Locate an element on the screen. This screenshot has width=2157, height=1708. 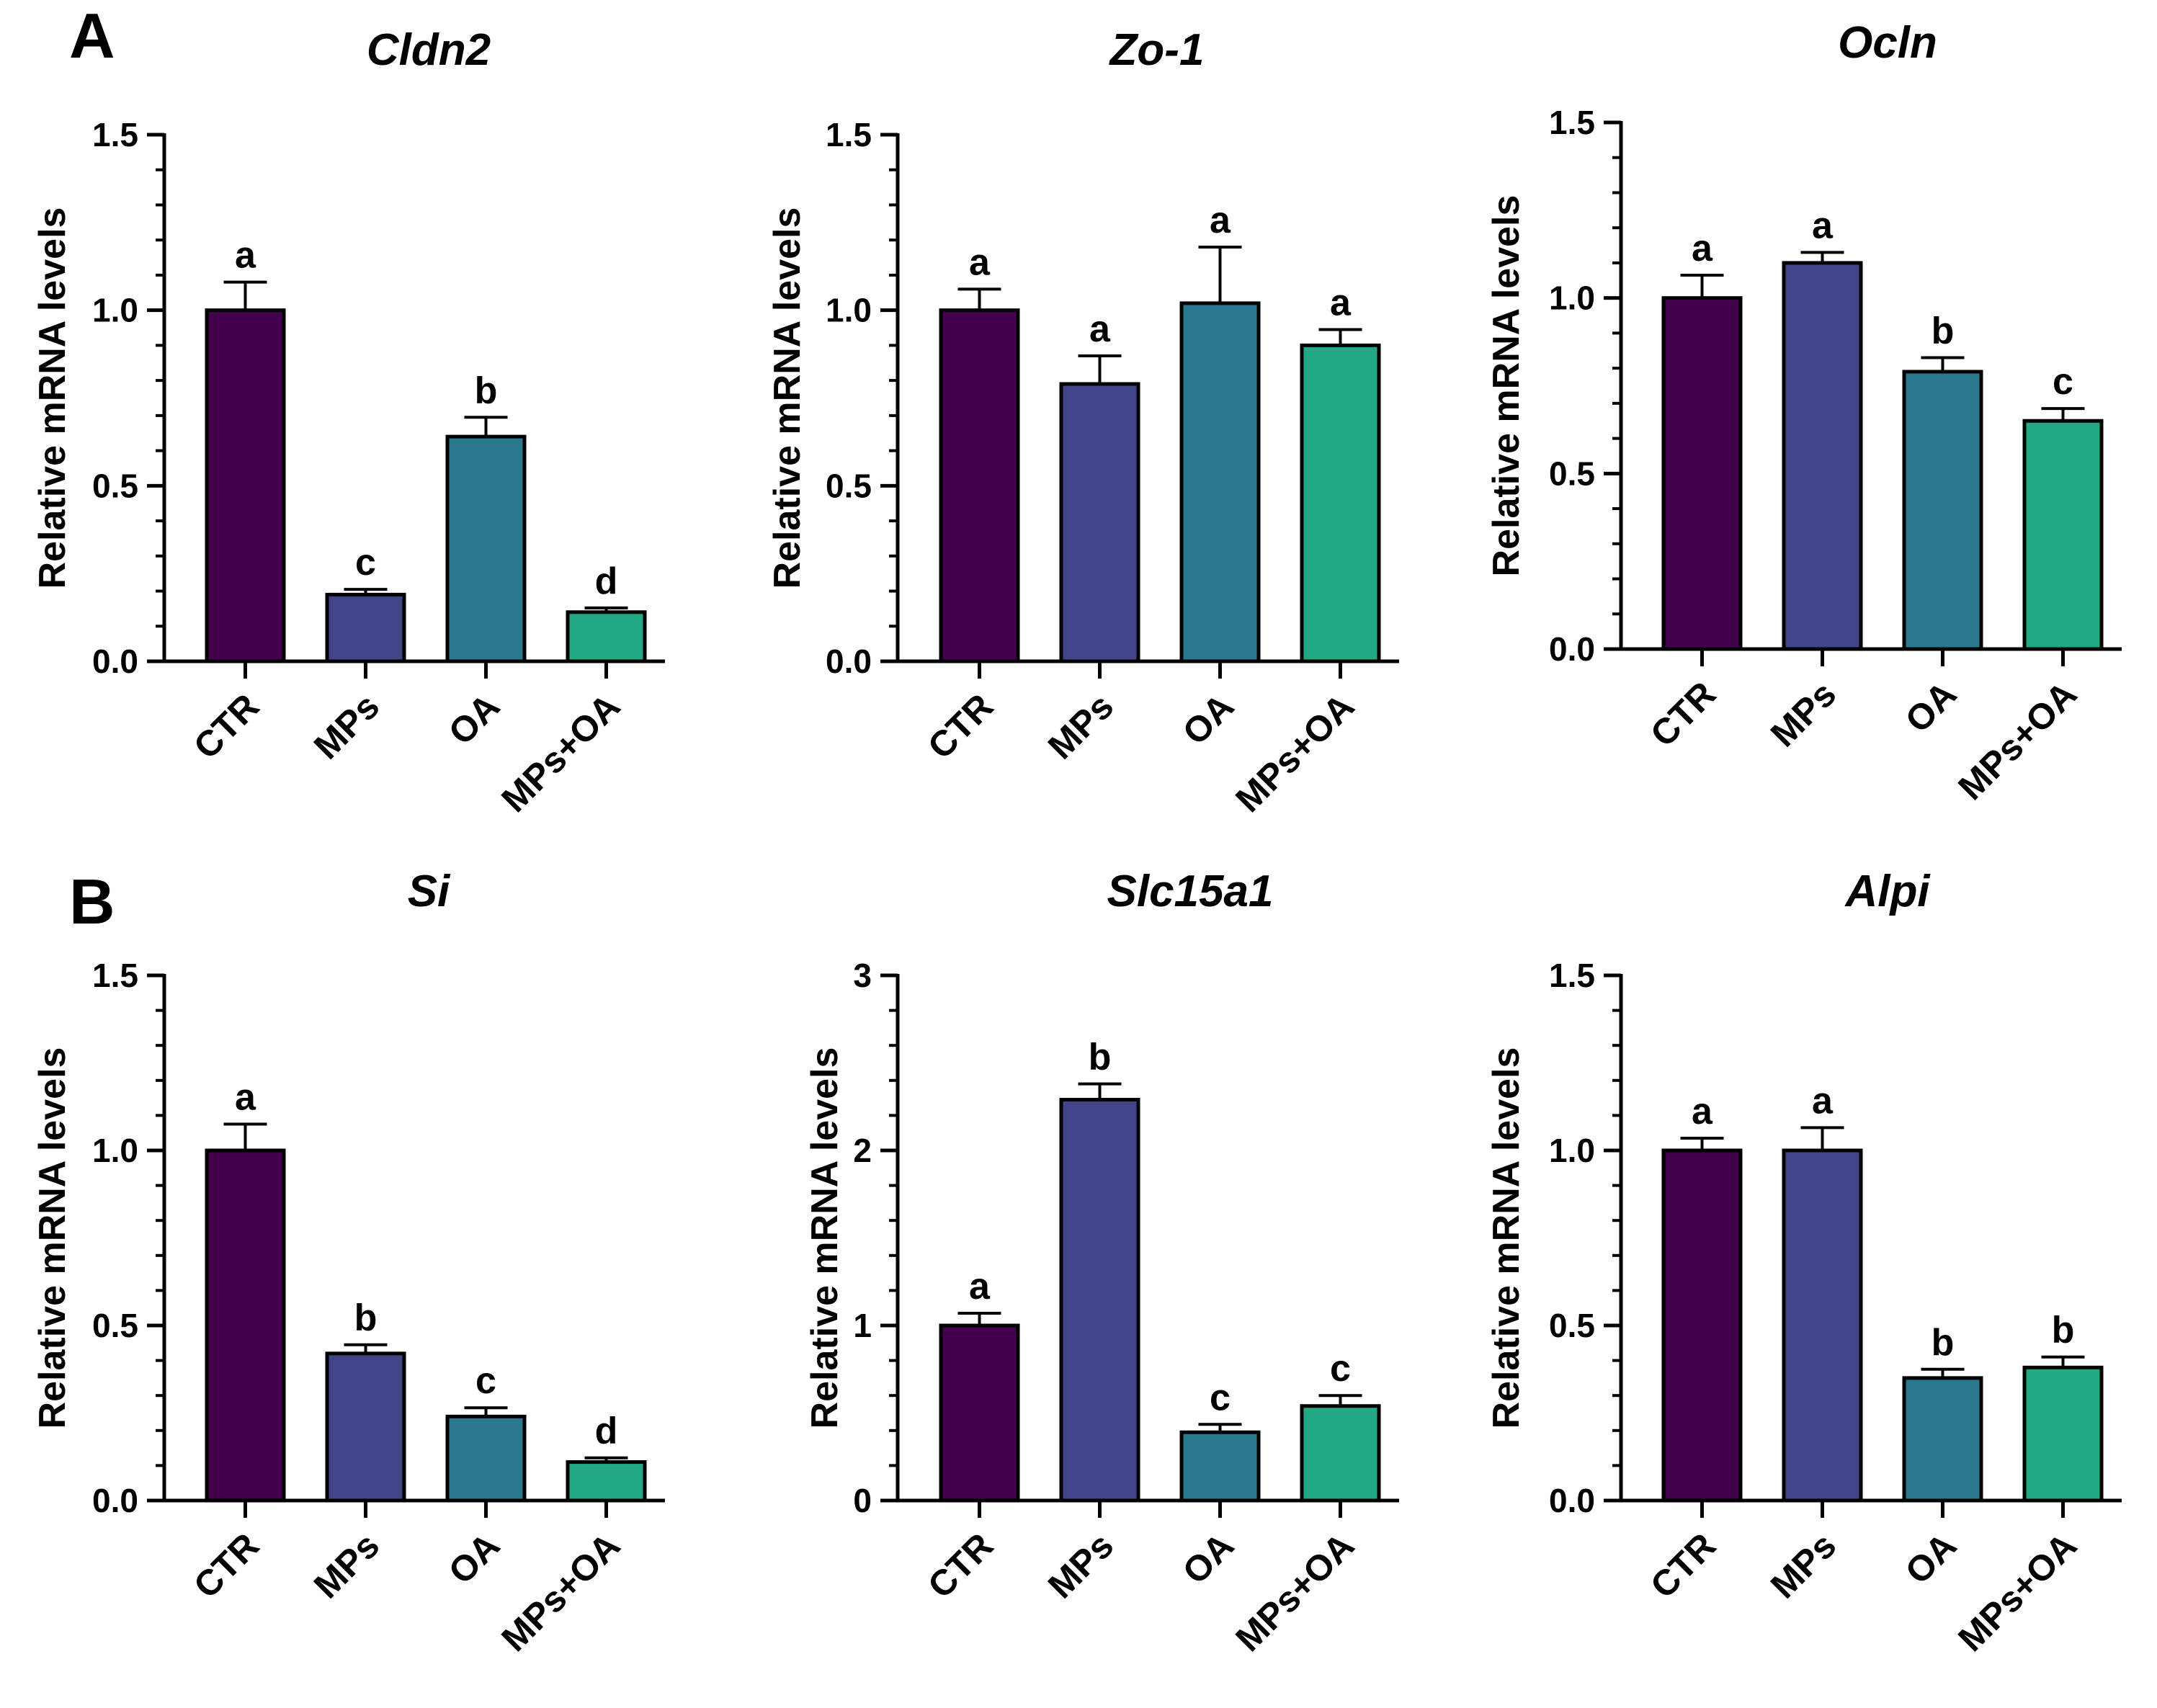
chart-title: Si is located at coordinates (429, 891).